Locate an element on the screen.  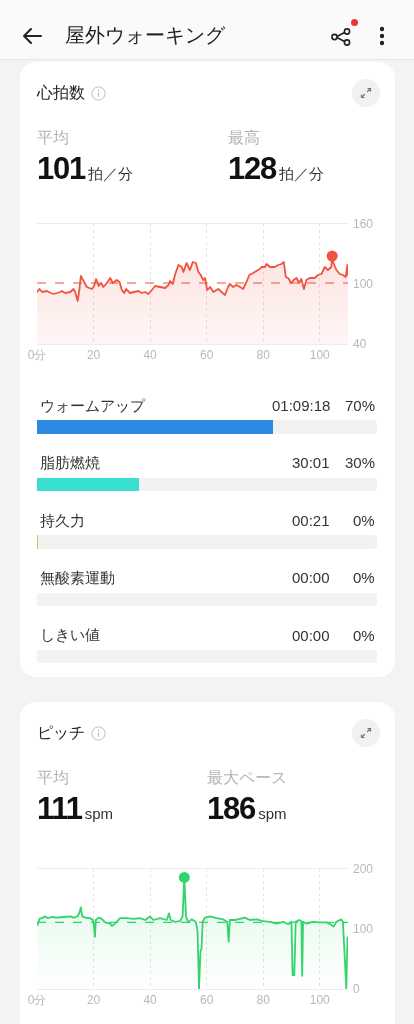
chart-title: ピッチ is located at coordinates (61, 733).